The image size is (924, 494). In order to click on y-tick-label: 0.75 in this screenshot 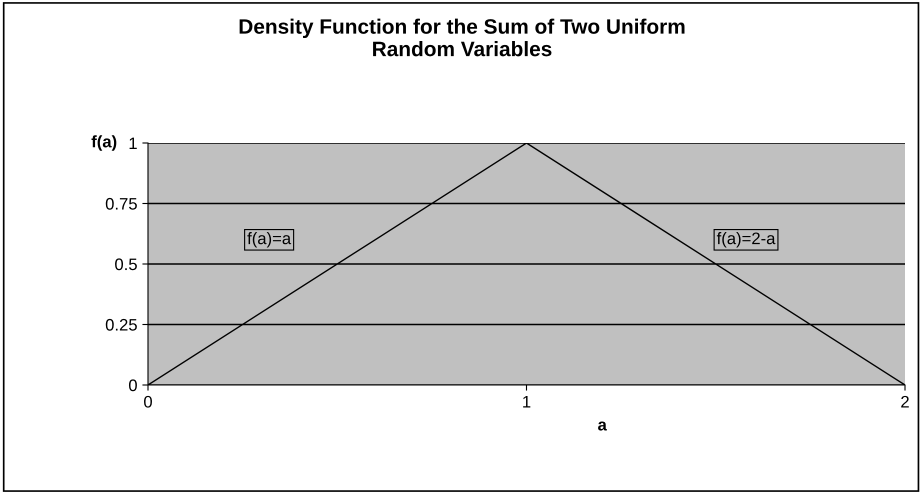, I will do `click(121, 204)`.